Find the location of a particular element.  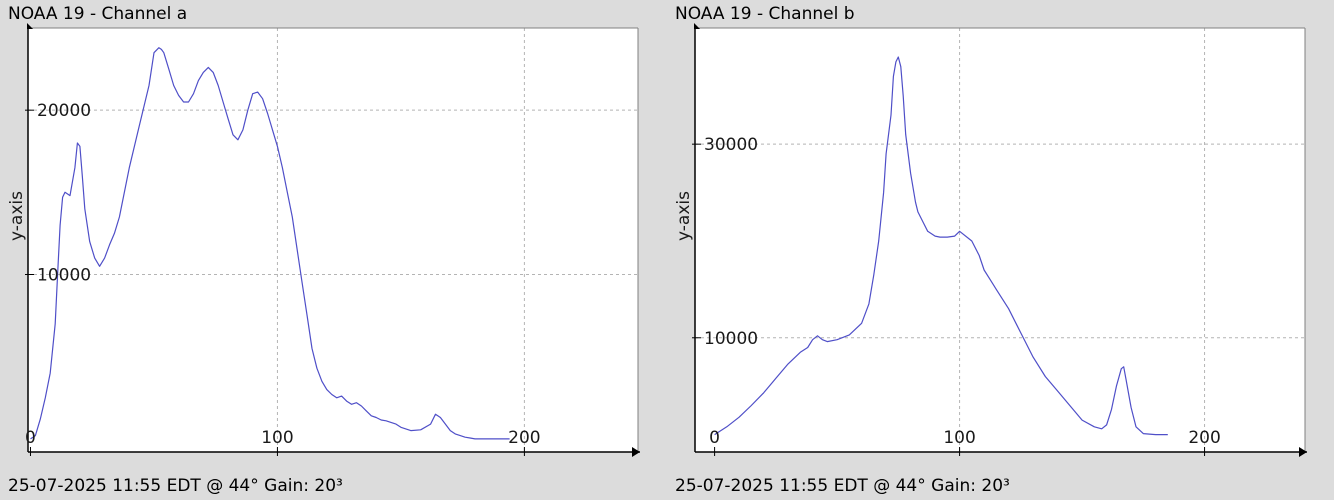

chart-title: NOAA 19 - Channel a is located at coordinates (98, 14).